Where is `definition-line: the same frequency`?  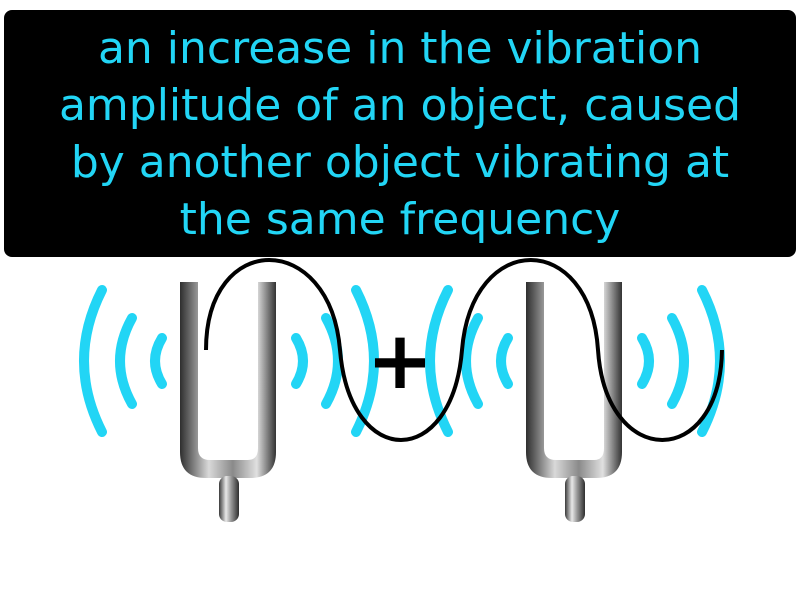 definition-line: the same frequency is located at coordinates (400, 219).